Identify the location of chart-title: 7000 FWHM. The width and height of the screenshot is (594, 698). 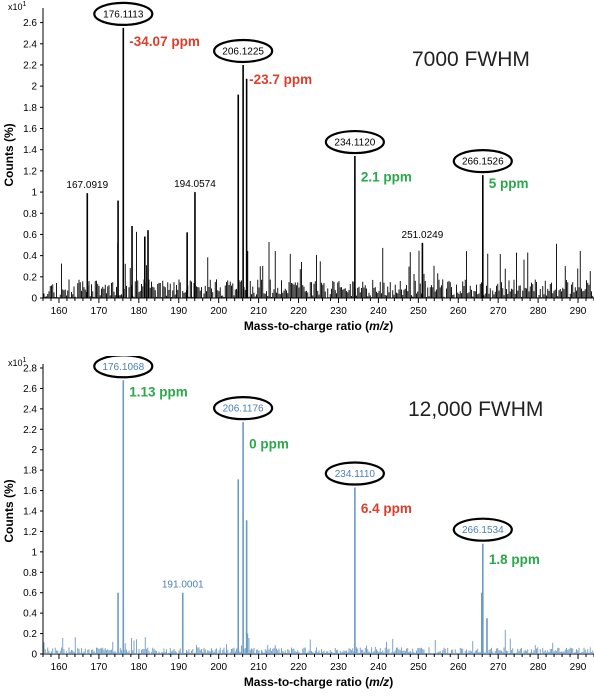
(471, 59).